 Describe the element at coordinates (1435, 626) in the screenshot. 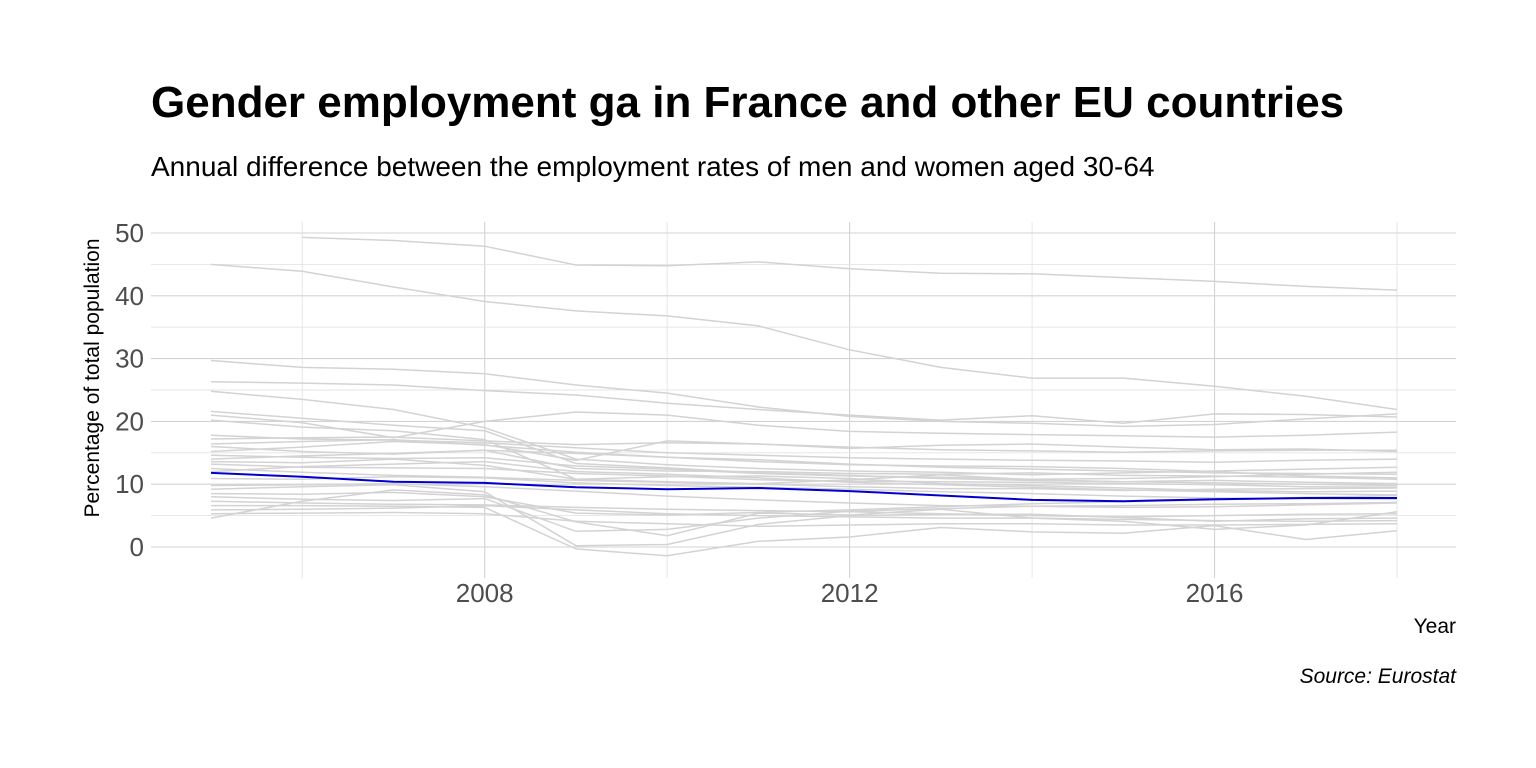

I see `x-axis-title: Year` at that location.